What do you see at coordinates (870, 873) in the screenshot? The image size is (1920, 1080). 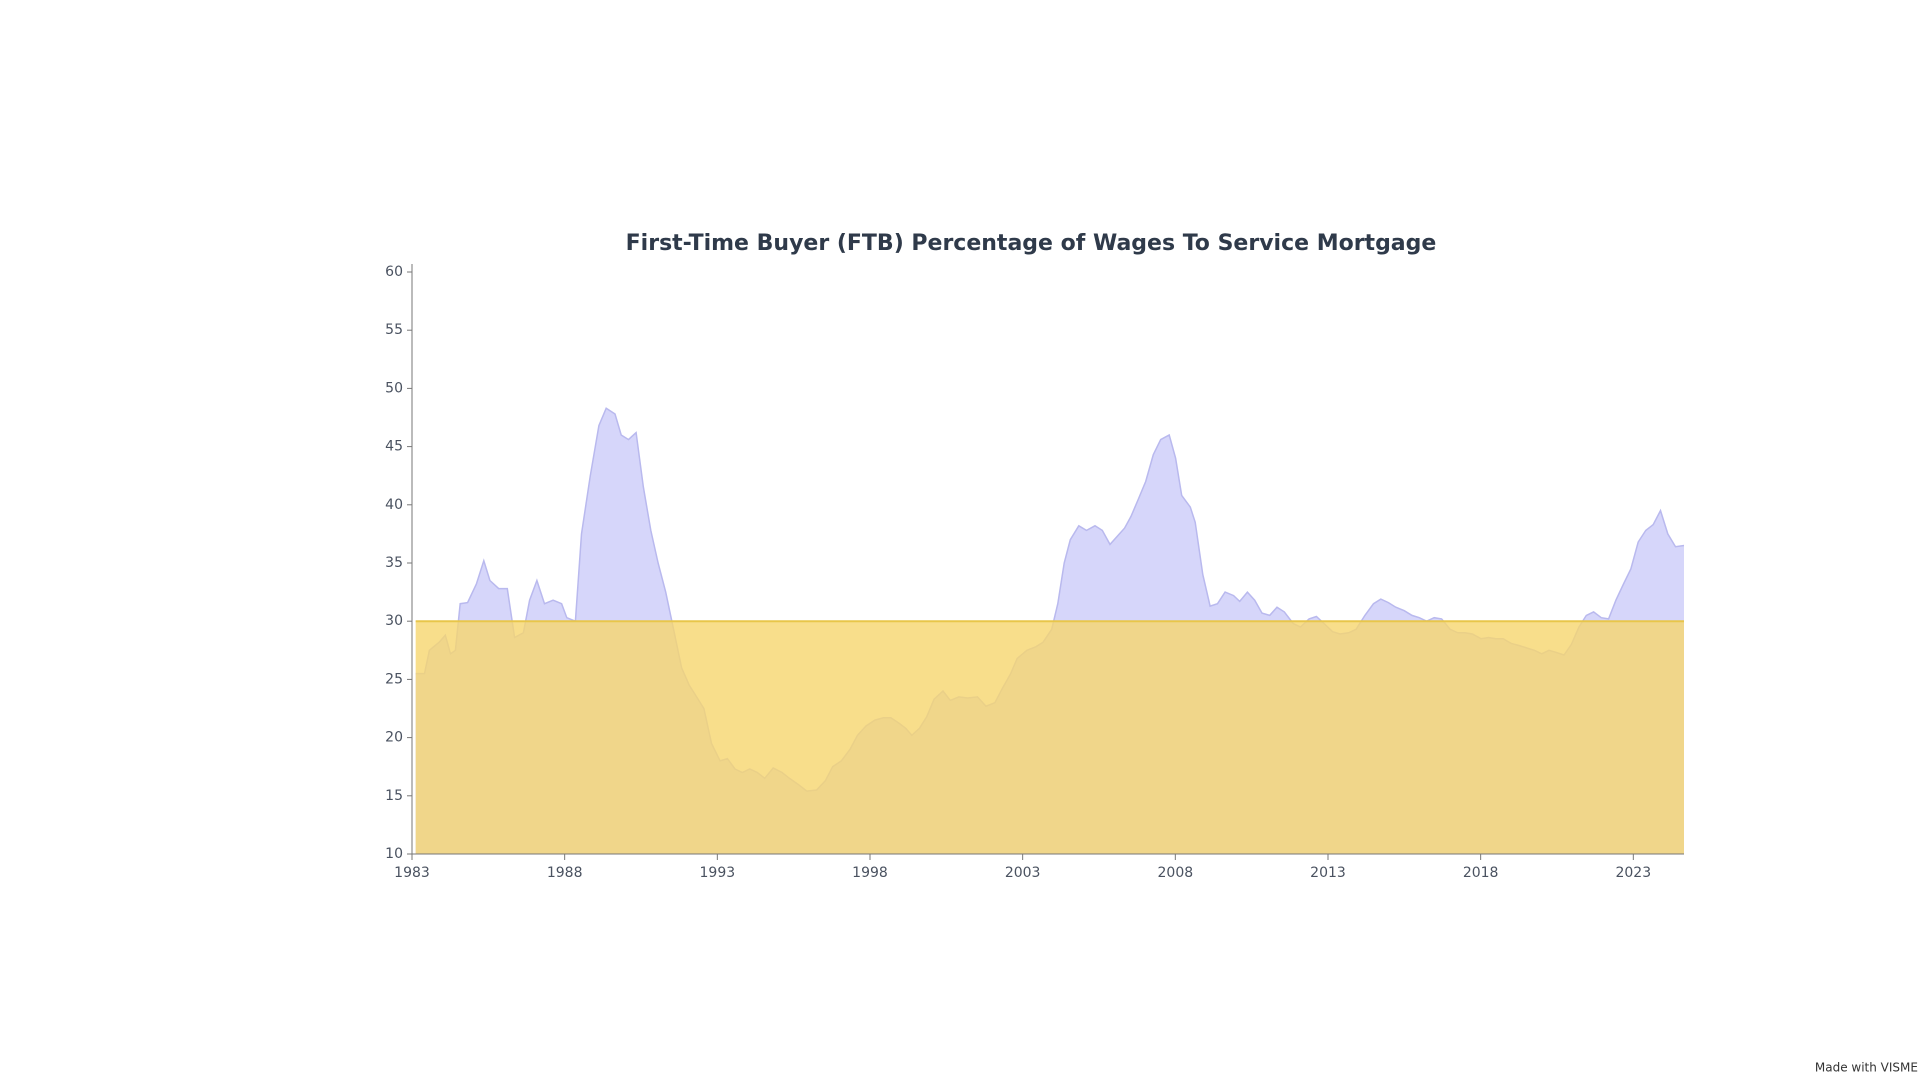 I see `x-tick-label: 1998` at bounding box center [870, 873].